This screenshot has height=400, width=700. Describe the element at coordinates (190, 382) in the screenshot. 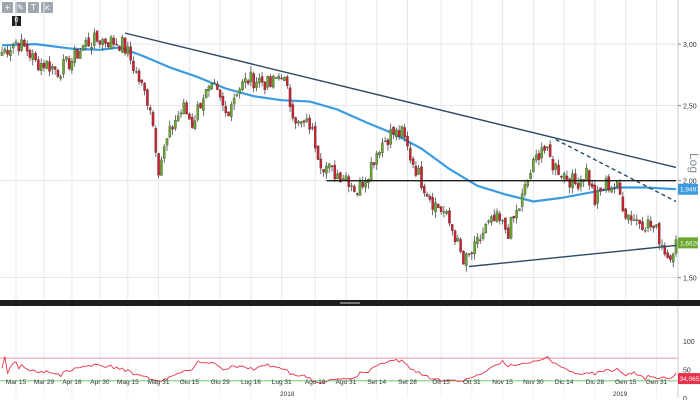

I see `time-tick-label: Giu 15` at that location.